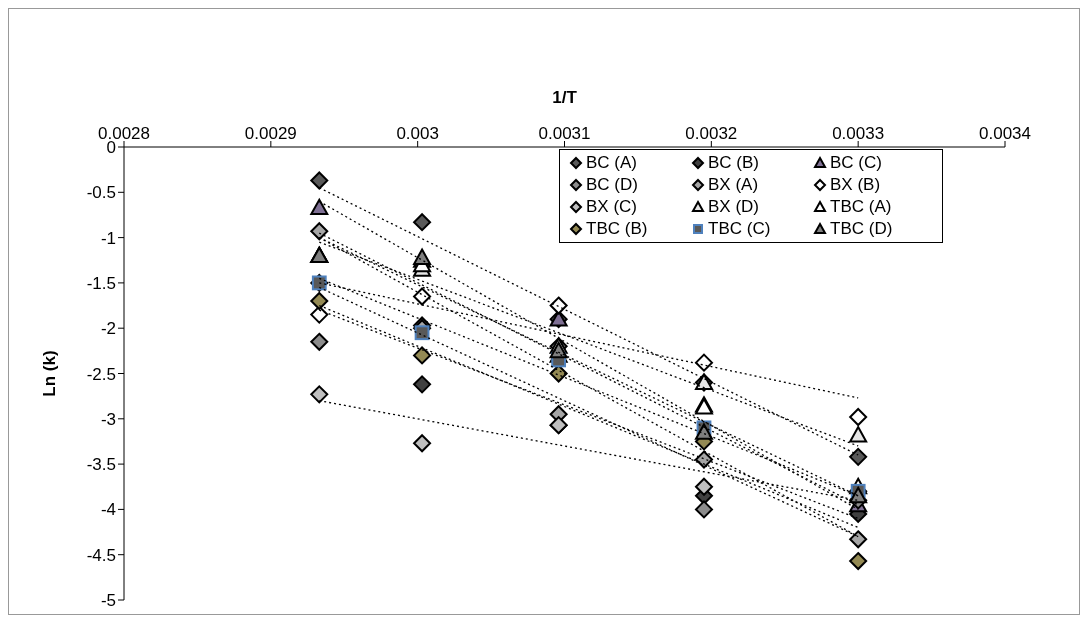 The height and width of the screenshot is (619, 1090). I want to click on y-tick-label: -1, so click(108, 238).